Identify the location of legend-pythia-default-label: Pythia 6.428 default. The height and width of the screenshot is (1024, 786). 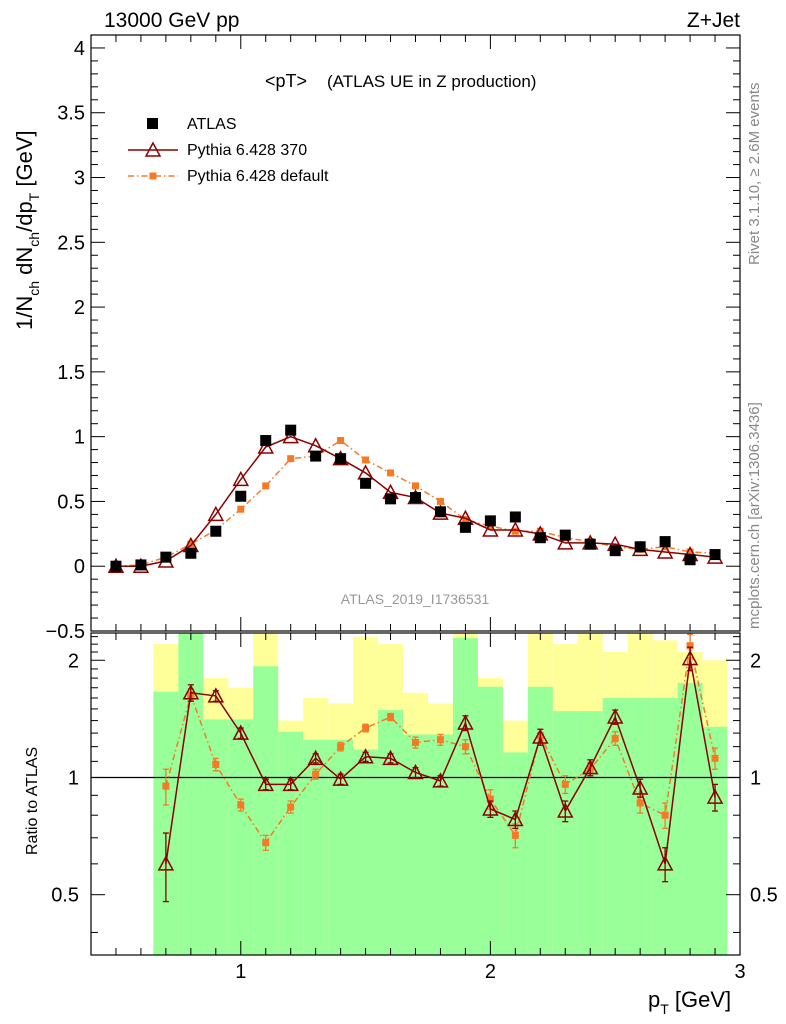
(258, 176).